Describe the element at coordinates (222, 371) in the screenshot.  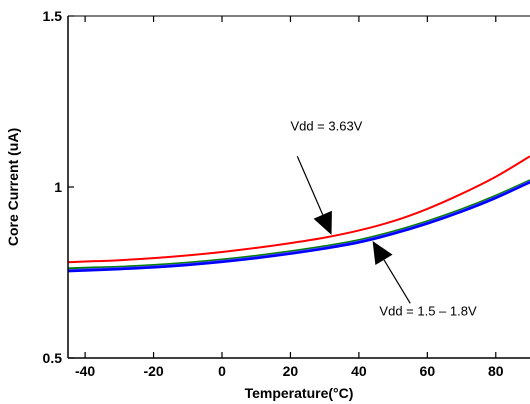
I see `x-tick-label: 0` at that location.